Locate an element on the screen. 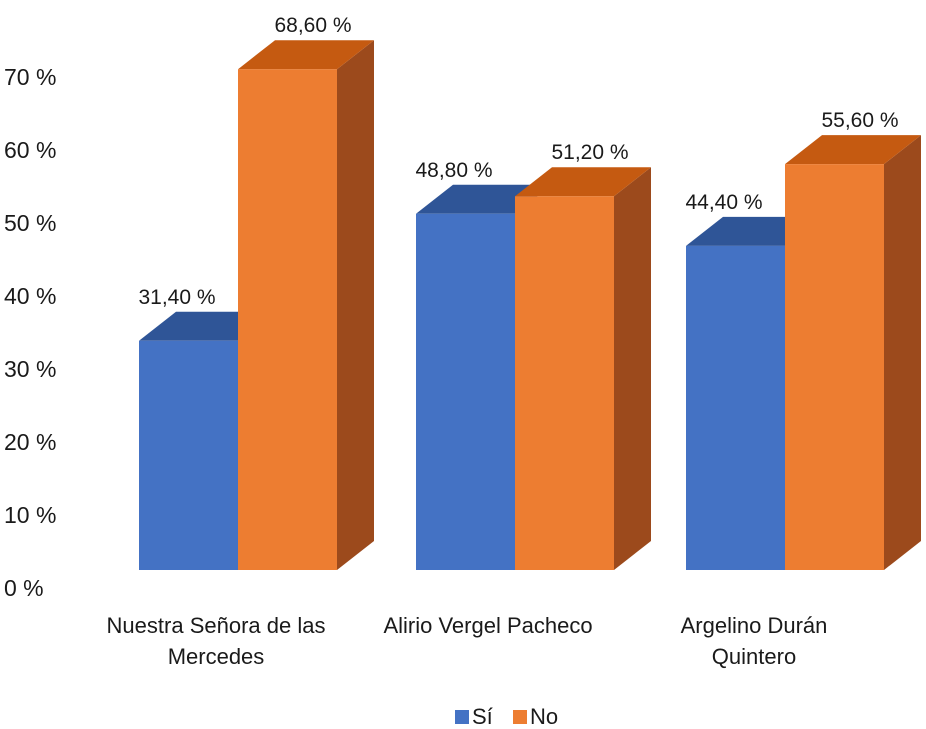  category-label: Mercedes is located at coordinates (216, 656).